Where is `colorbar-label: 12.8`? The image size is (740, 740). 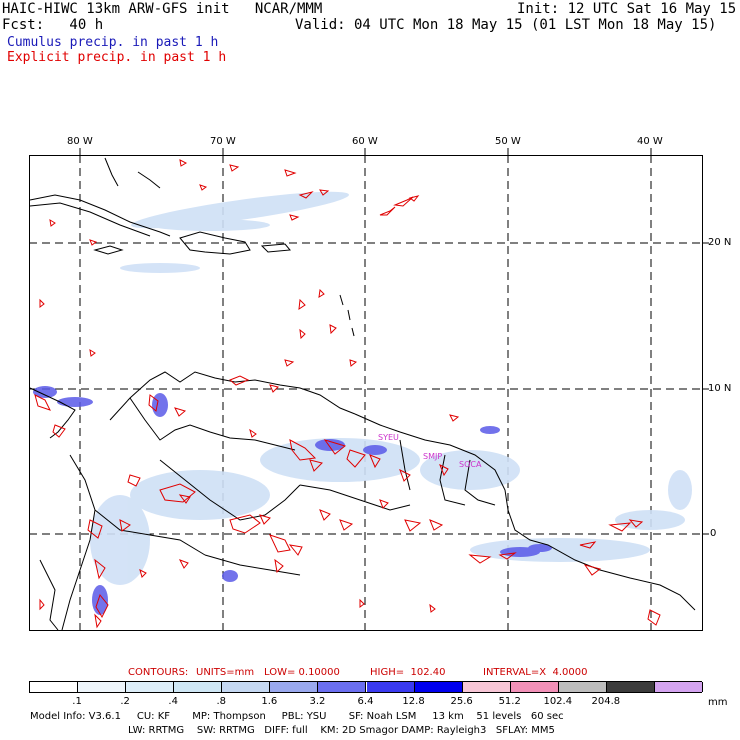 colorbar-label: 12.8 is located at coordinates (413, 701).